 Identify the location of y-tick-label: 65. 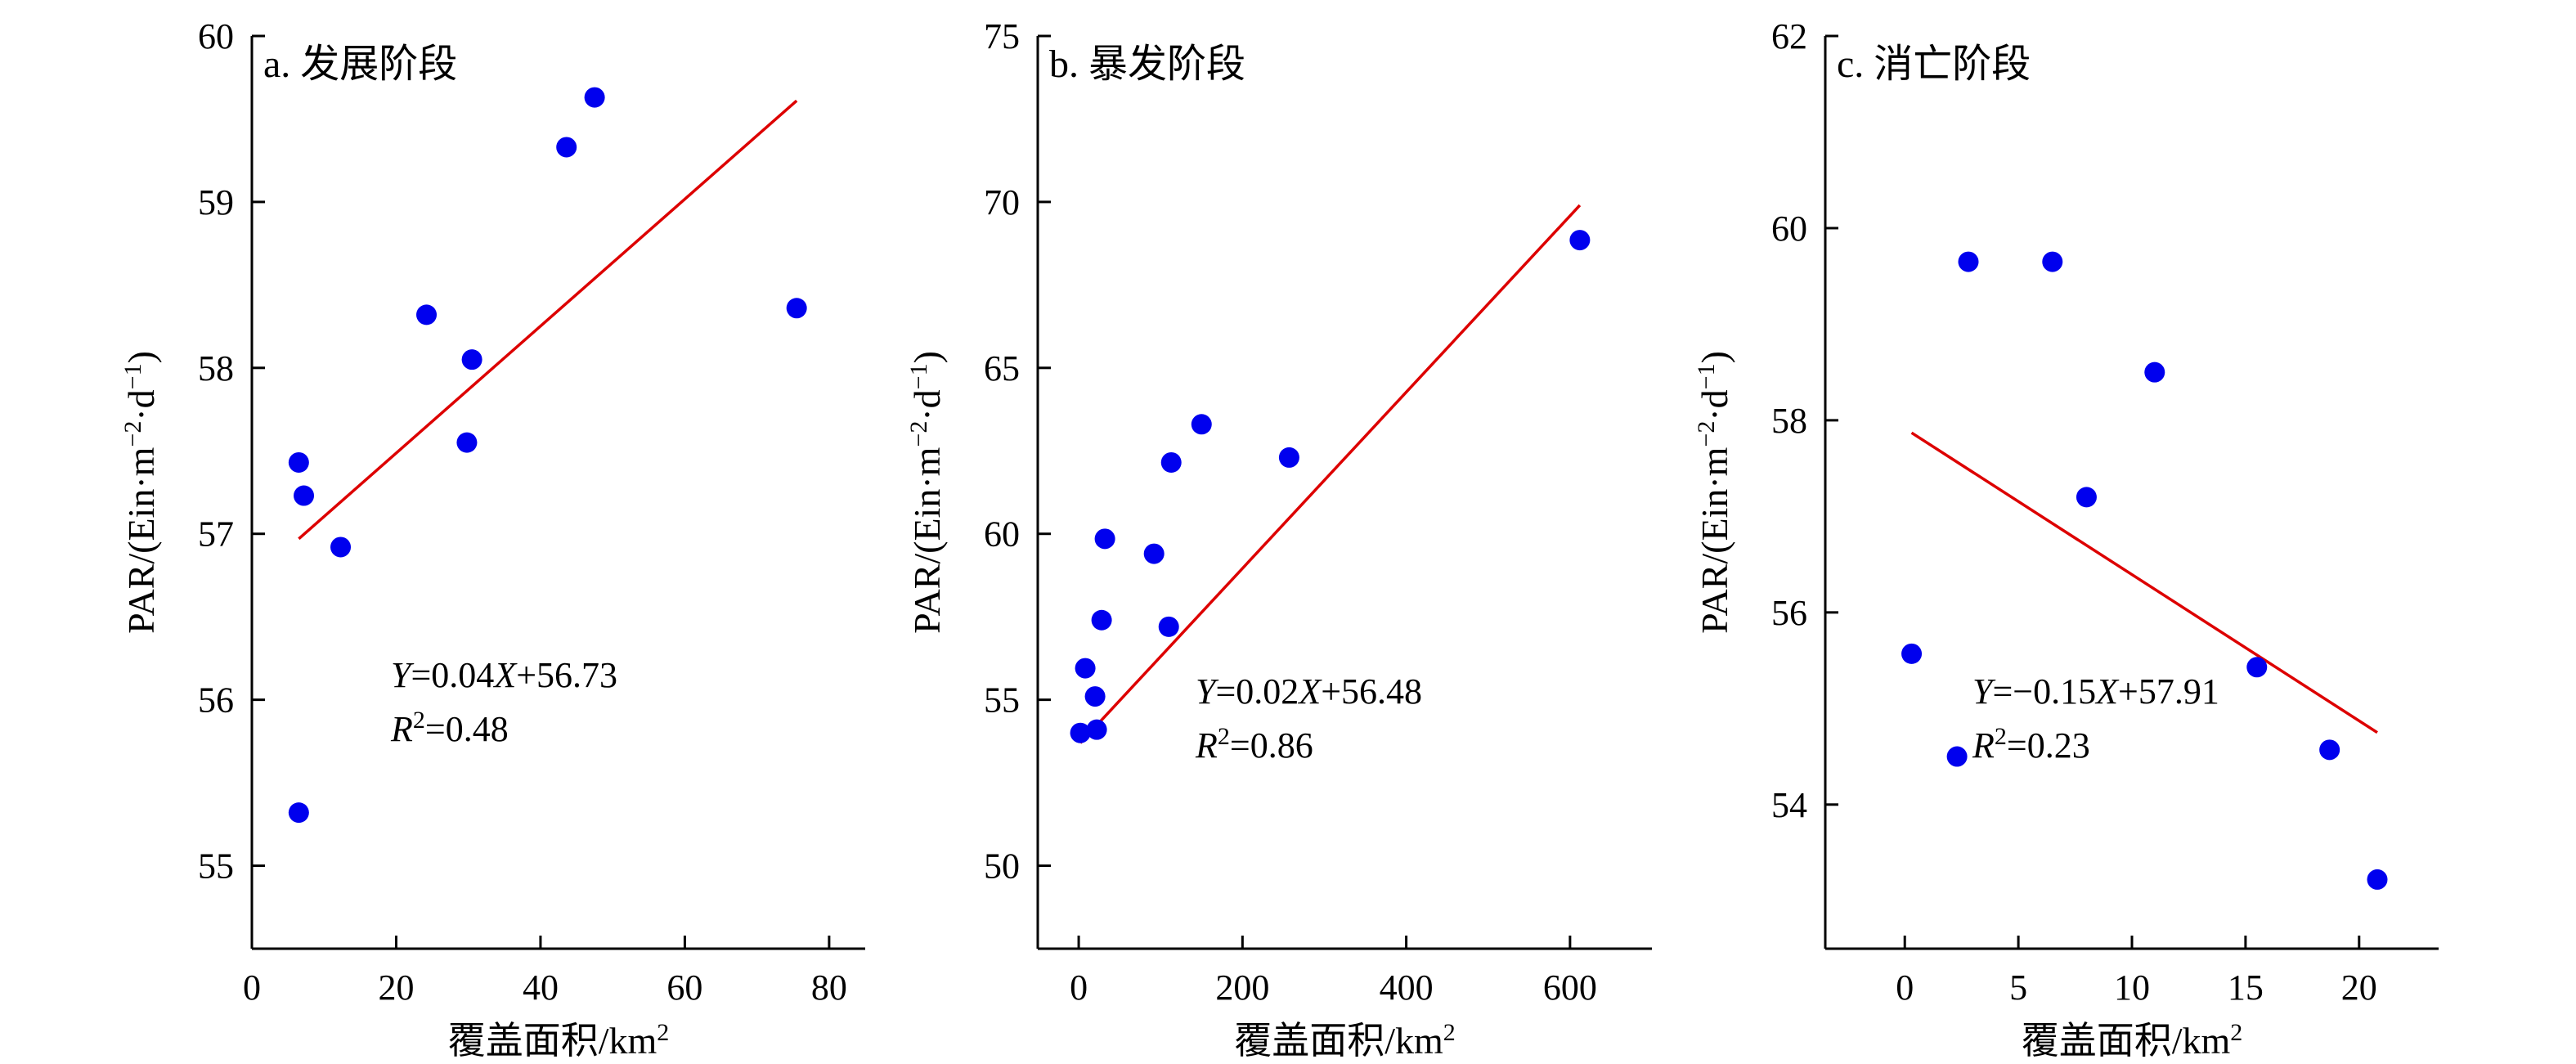
(1002, 368).